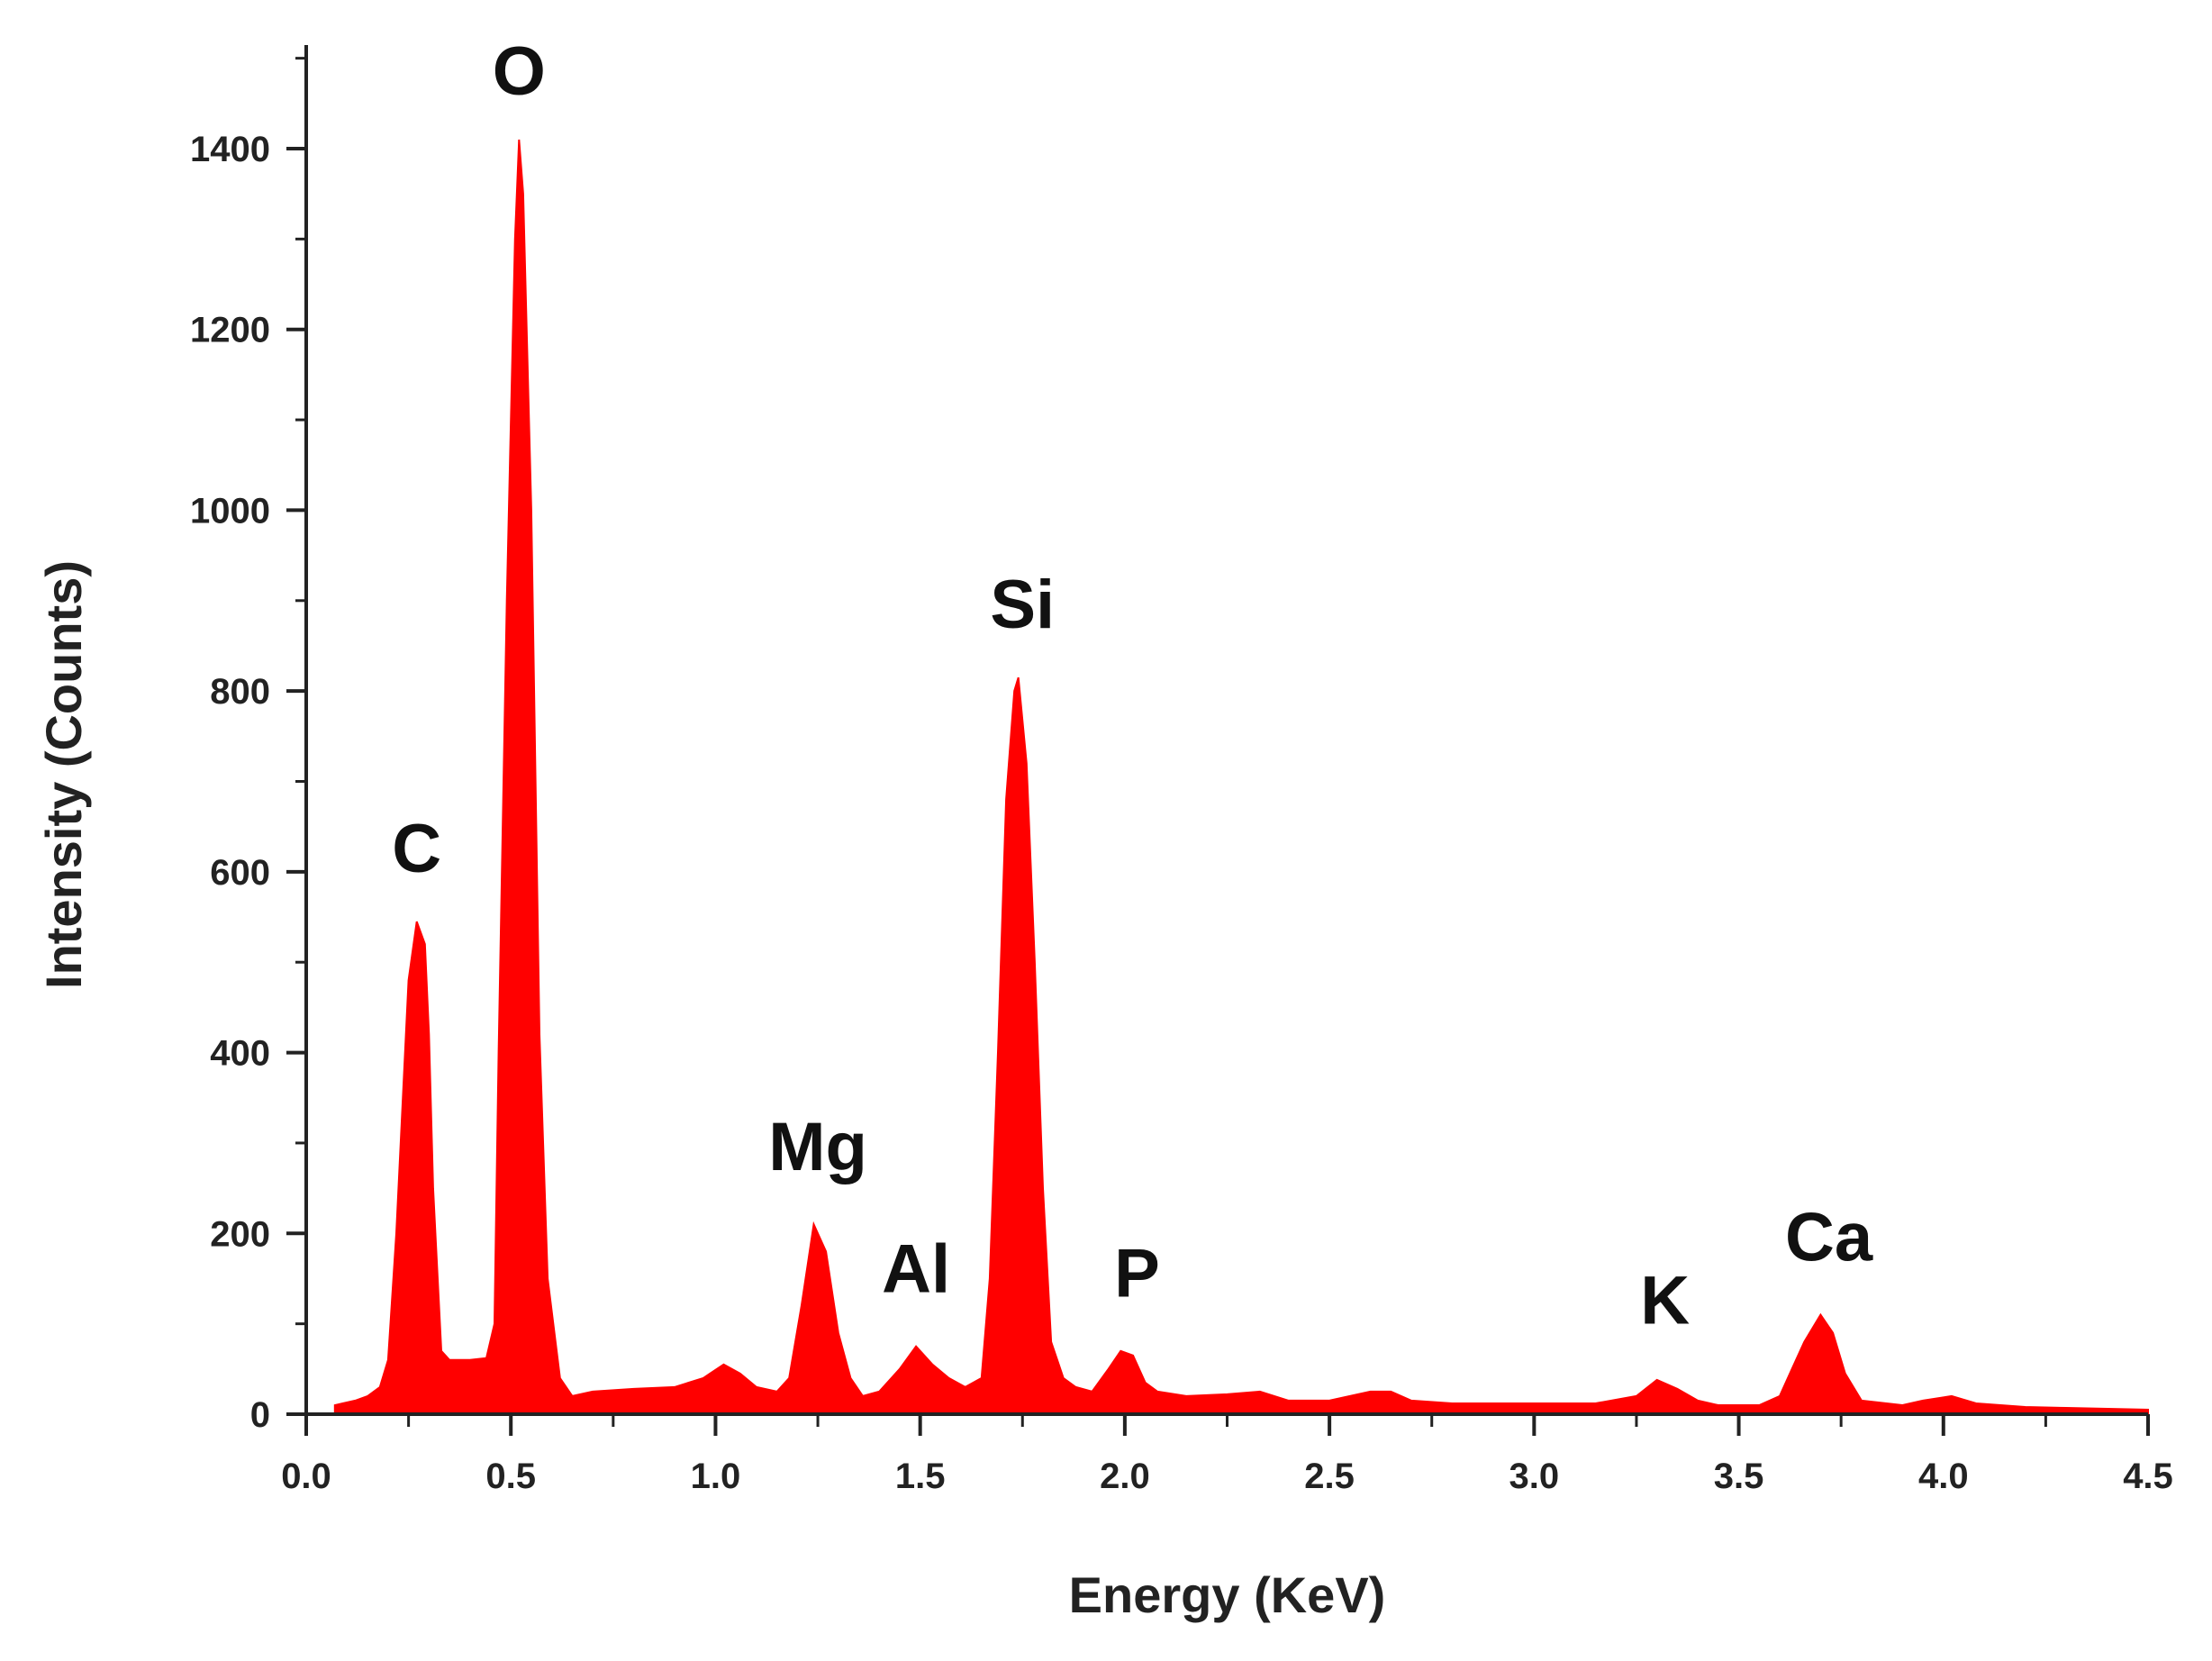  I want to click on y-axis-title: Intensity (Counts), so click(63, 775).